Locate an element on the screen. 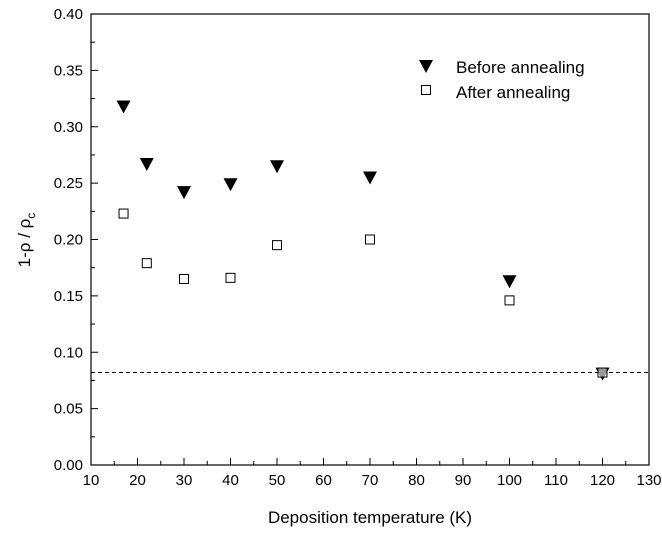  y-axis-title: 1-ρ / ρc is located at coordinates (26, 240).